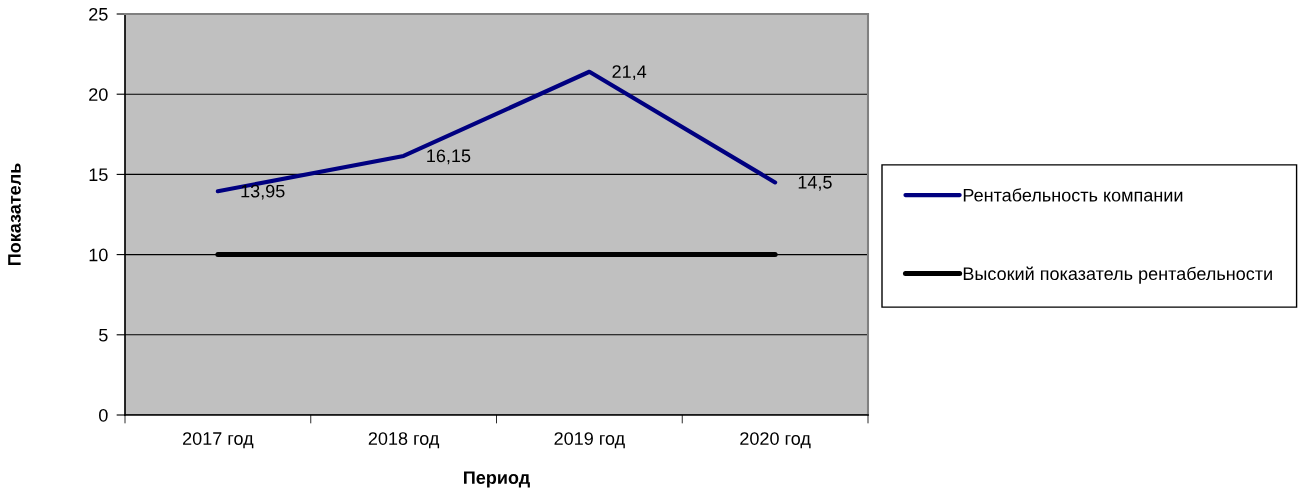 The height and width of the screenshot is (491, 1301). I want to click on x-tick-label: 2018 год, so click(404, 440).